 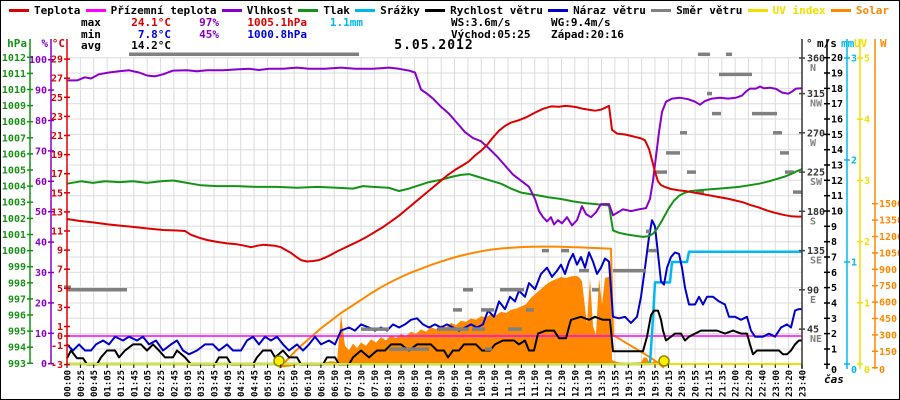 I want to click on svg-text: 4, so click(x=867, y=120).